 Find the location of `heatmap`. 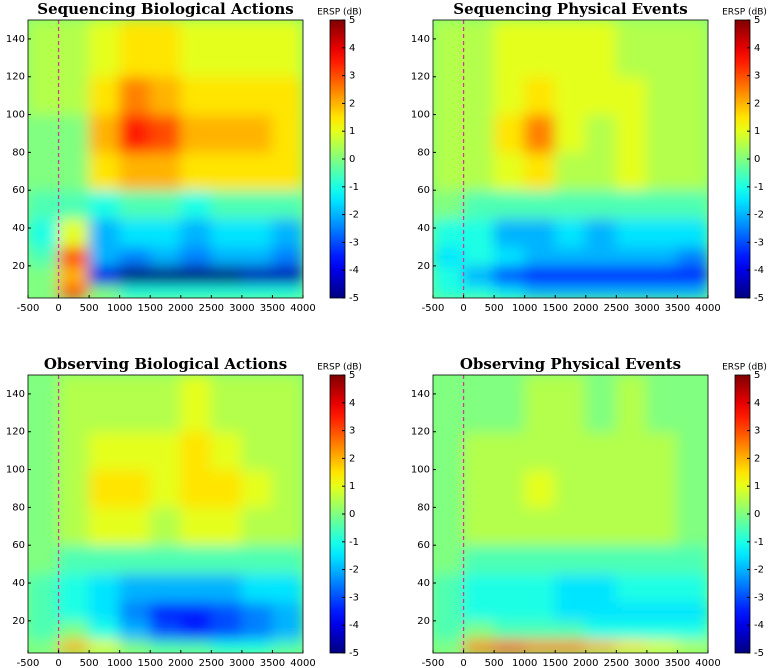

heatmap is located at coordinates (165, 514).